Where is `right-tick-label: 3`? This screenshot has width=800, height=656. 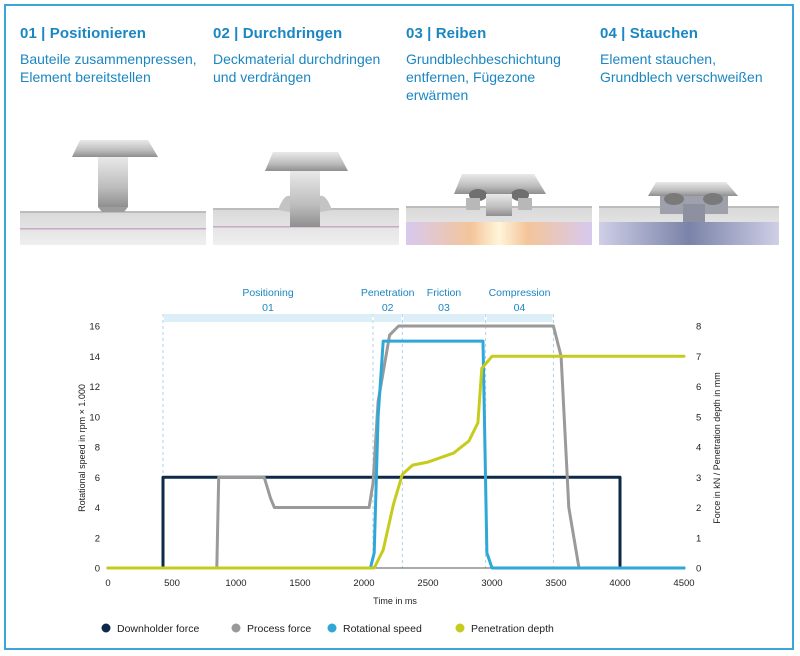
right-tick-label: 3 is located at coordinates (698, 478).